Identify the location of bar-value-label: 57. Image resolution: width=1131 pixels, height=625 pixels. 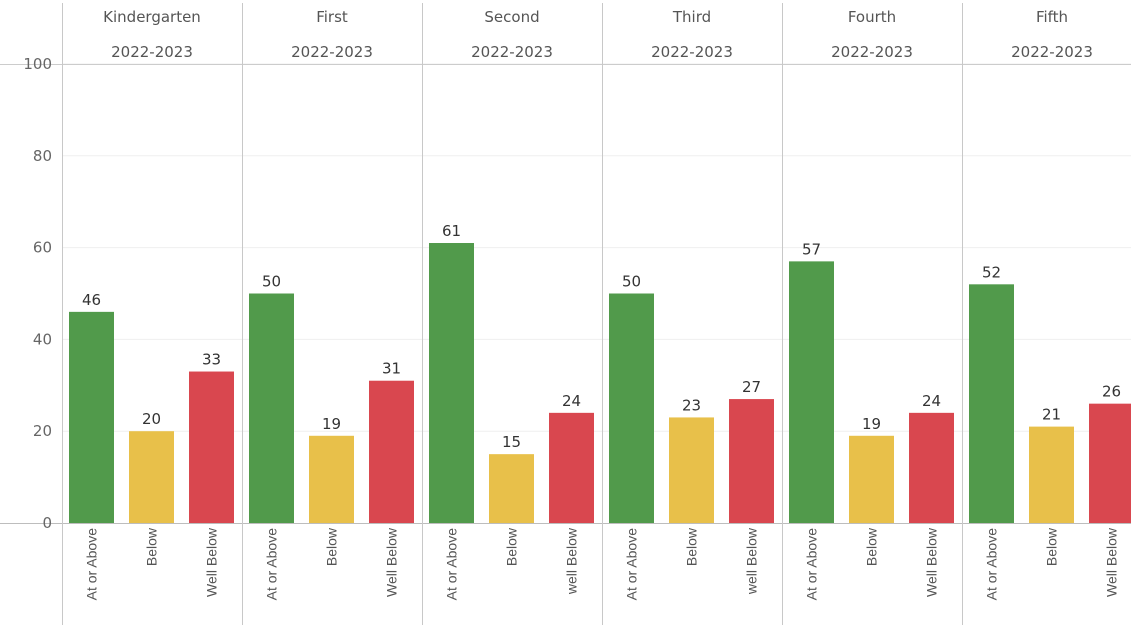
(811, 249).